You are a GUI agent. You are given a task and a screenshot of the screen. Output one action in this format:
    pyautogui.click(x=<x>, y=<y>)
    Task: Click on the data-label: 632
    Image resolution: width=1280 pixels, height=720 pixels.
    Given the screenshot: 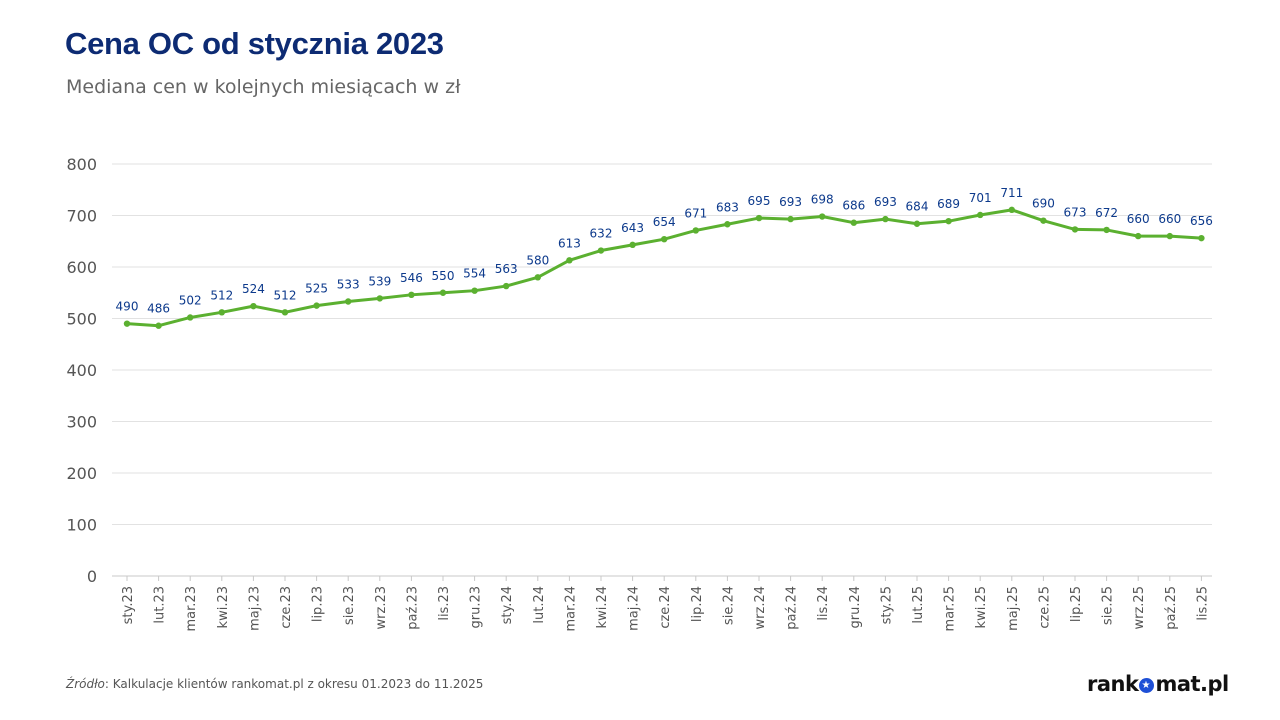 What is the action you would take?
    pyautogui.click(x=601, y=234)
    